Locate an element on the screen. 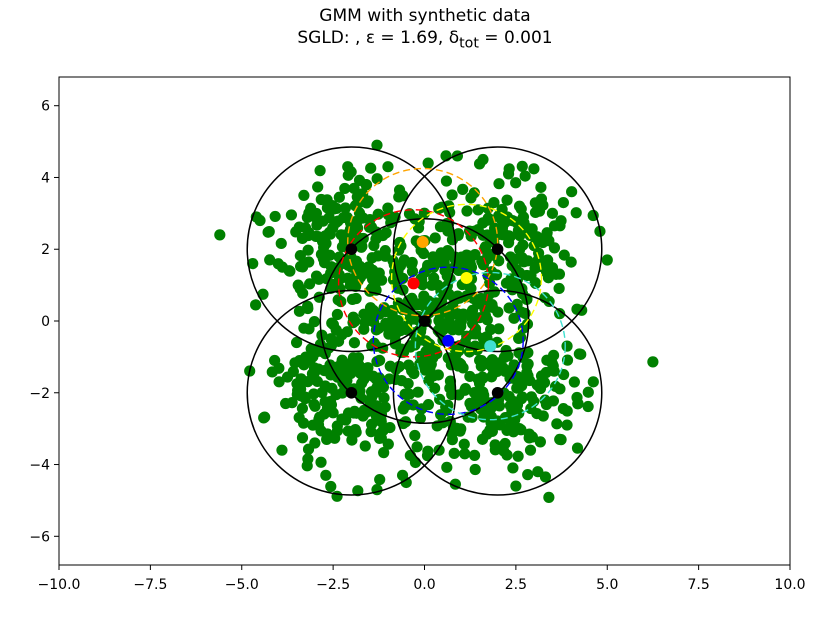 Image resolution: width=830 pixels, height=623 pixels. x-tick-label: −5.0 is located at coordinates (242, 585).